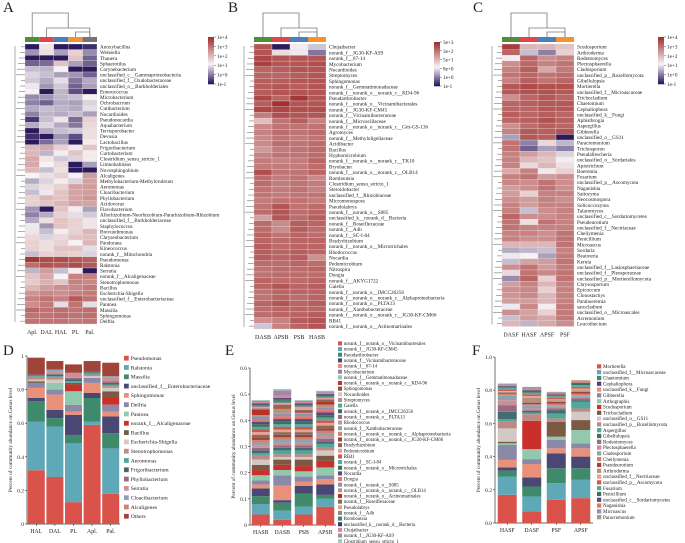 This screenshot has height=543, width=685. I want to click on row-label: Rhodococcus, so click(343, 253).